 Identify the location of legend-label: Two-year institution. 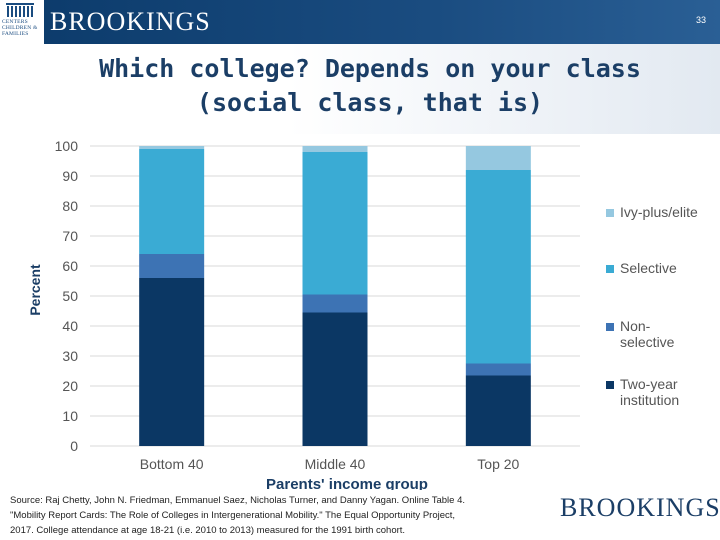
(650, 392).